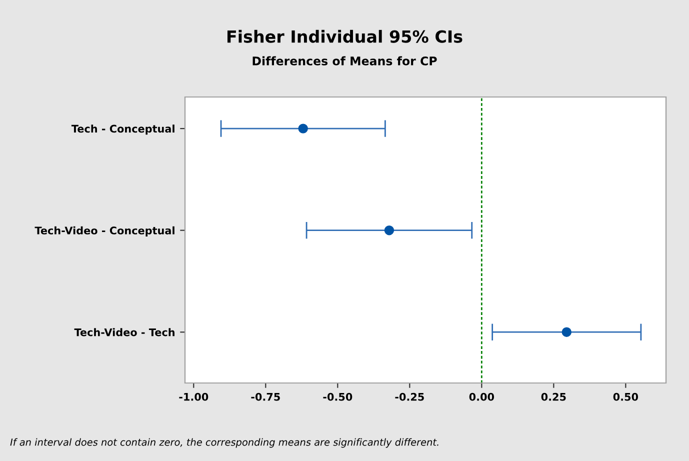 This screenshot has width=689, height=461. What do you see at coordinates (553, 396) in the screenshot?
I see `x-tick-label: 0.25` at bounding box center [553, 396].